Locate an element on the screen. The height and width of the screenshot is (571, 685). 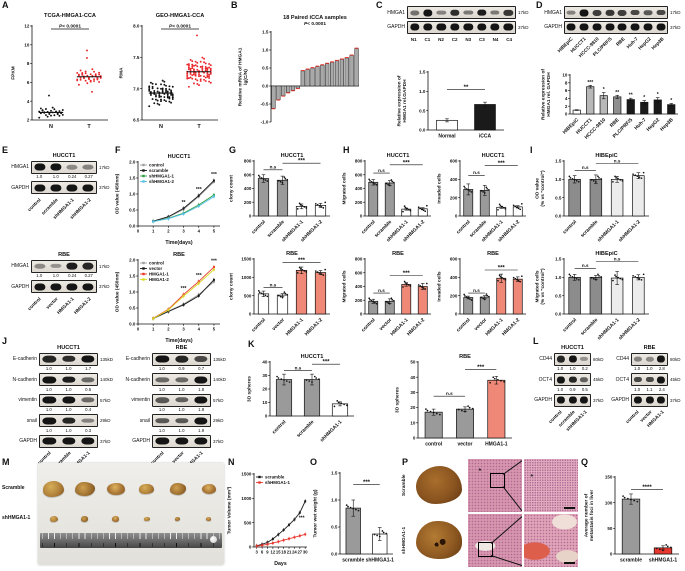
blot-protein-row: N-cadherin 140kD is located at coordinates (59, 379).